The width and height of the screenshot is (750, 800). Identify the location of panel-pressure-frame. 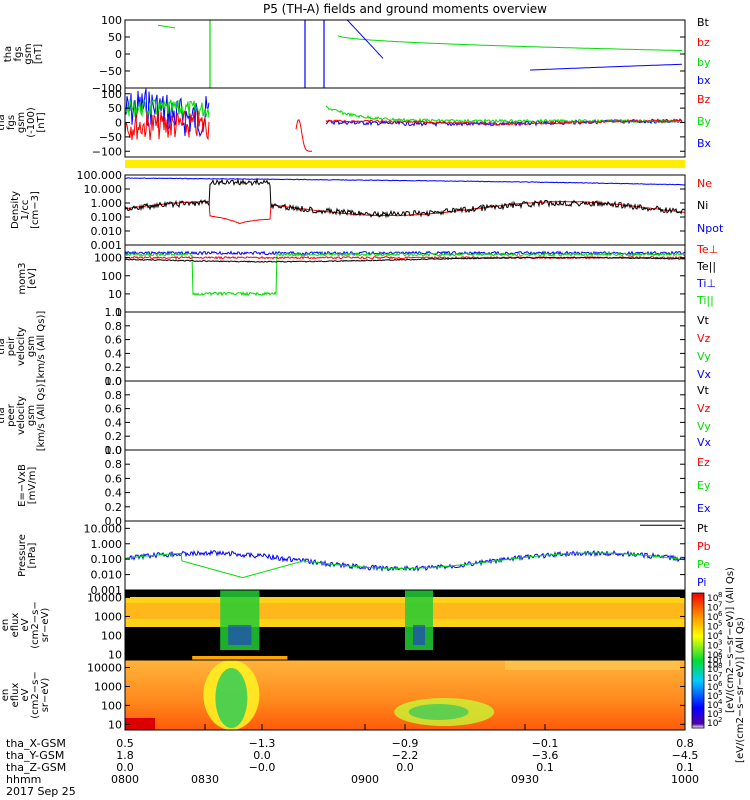
(405, 555).